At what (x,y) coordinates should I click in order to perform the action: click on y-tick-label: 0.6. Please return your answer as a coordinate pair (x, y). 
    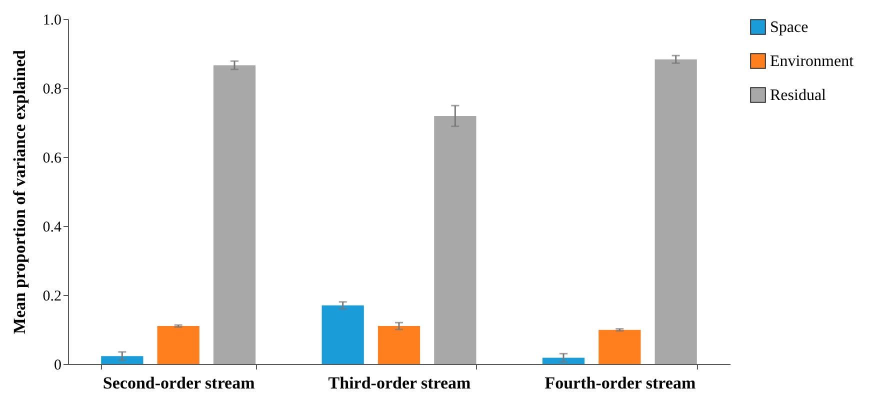
    Looking at the image, I should click on (52, 158).